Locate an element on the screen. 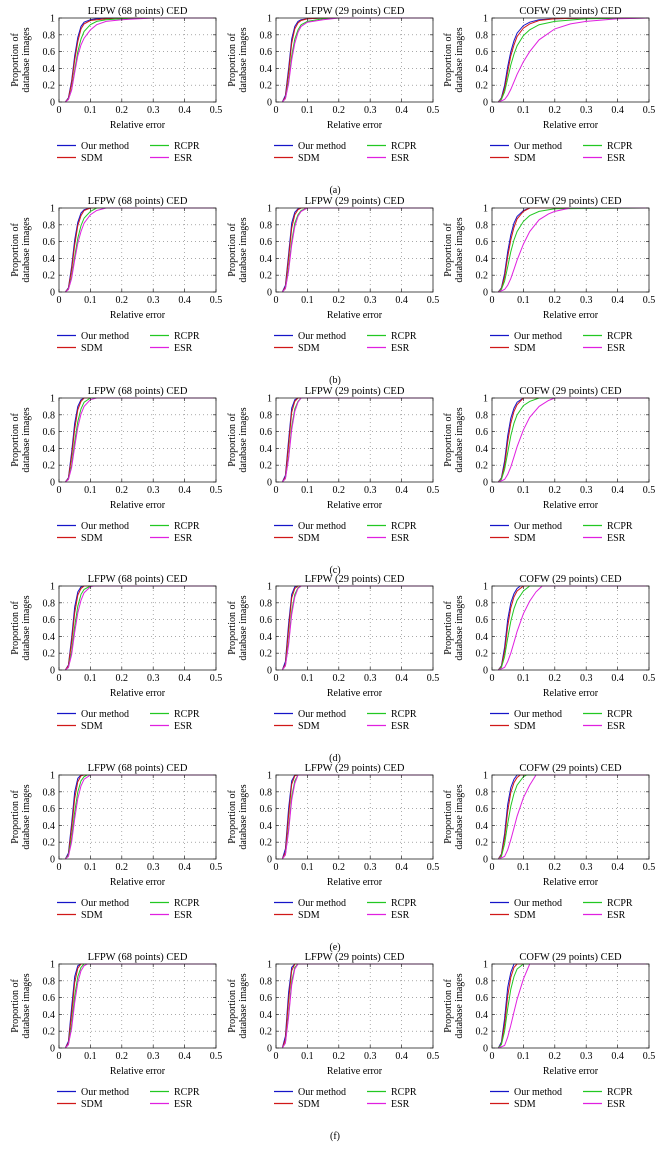  chart-title: LFPW (68 points) CED is located at coordinates (138, 957).